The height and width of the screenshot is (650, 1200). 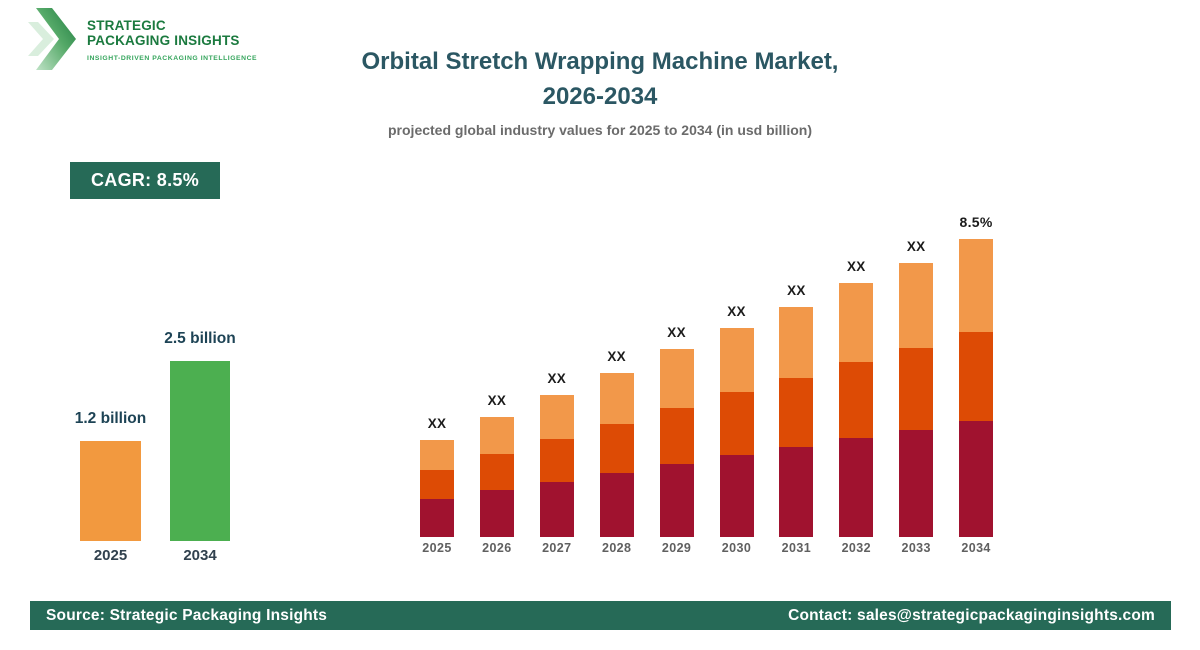 I want to click on brand-name-line2: PACKAGING INSIGHTS, so click(x=163, y=41).